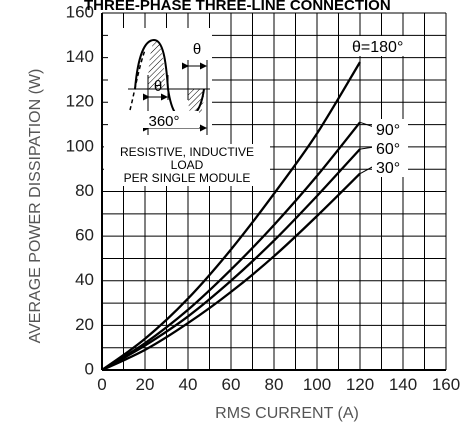  What do you see at coordinates (80, 56) in the screenshot?
I see `y-tick-label: 140` at bounding box center [80, 56].